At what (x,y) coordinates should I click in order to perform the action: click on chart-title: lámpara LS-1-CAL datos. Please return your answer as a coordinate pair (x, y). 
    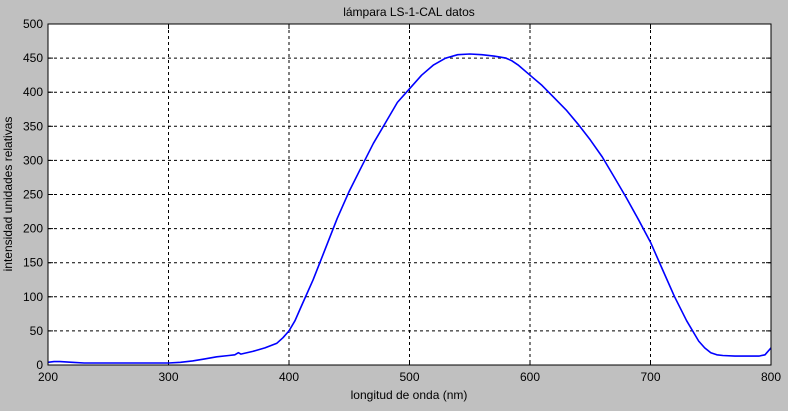
    Looking at the image, I should click on (409, 12).